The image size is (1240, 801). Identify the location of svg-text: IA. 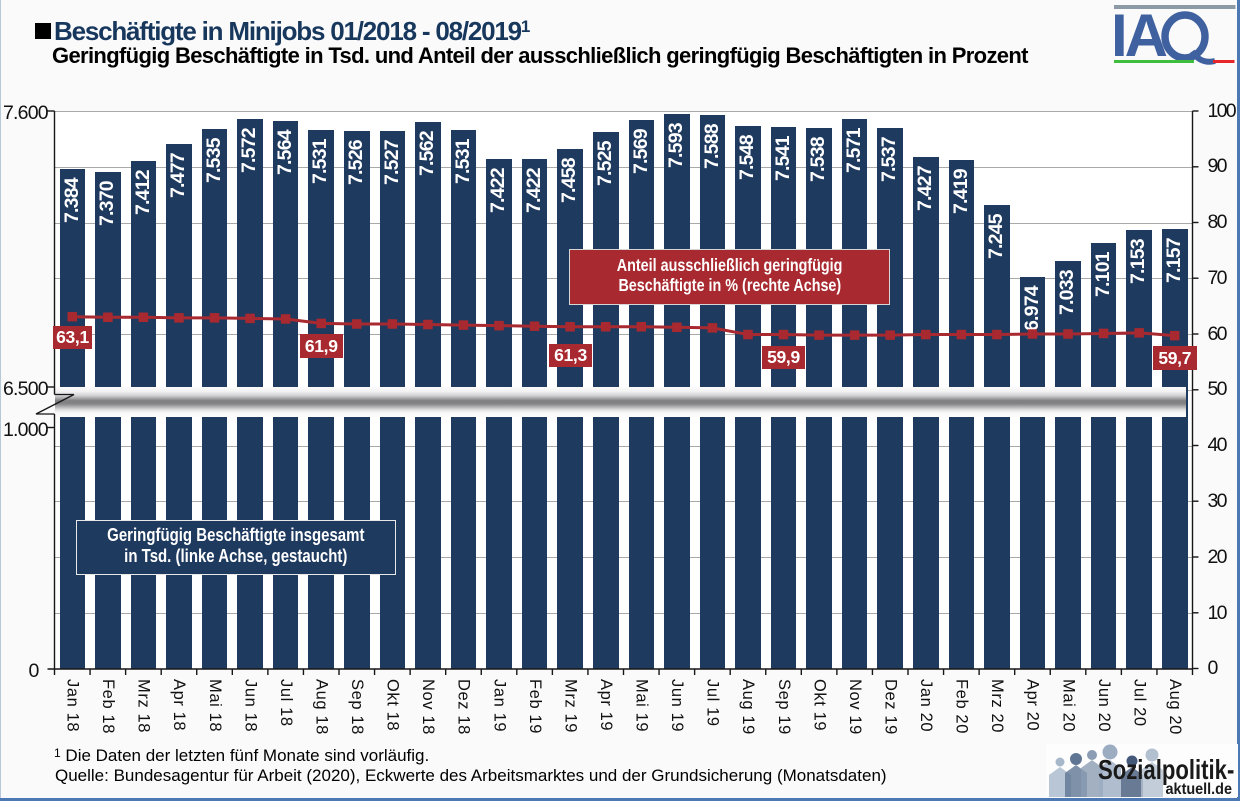
(1140, 35).